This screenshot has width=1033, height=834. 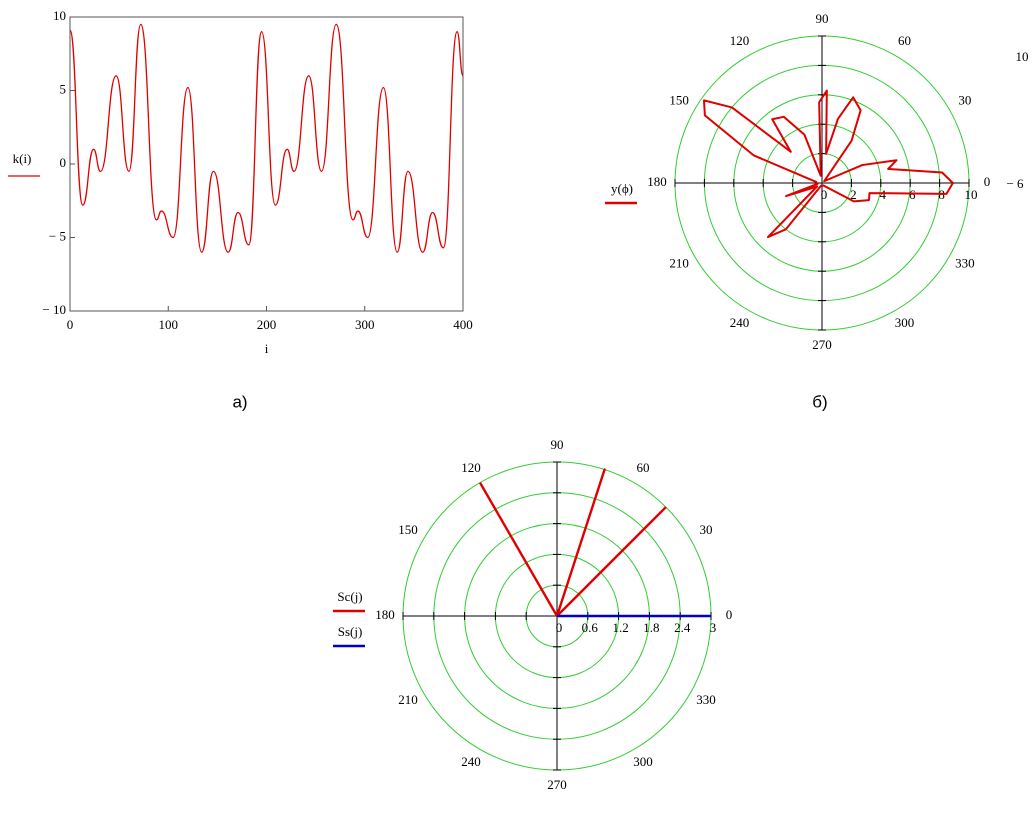 What do you see at coordinates (59, 15) in the screenshot?
I see `y-tick-label: 10` at bounding box center [59, 15].